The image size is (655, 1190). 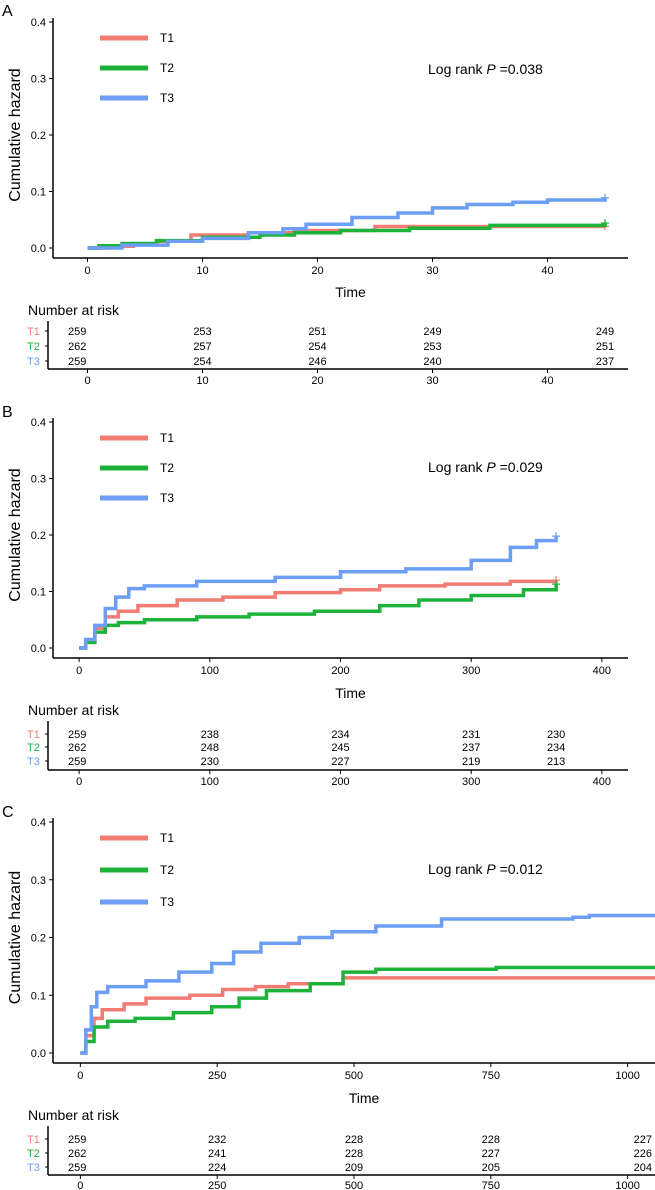 I want to click on risk-x-tick-label: 100, so click(x=210, y=782).